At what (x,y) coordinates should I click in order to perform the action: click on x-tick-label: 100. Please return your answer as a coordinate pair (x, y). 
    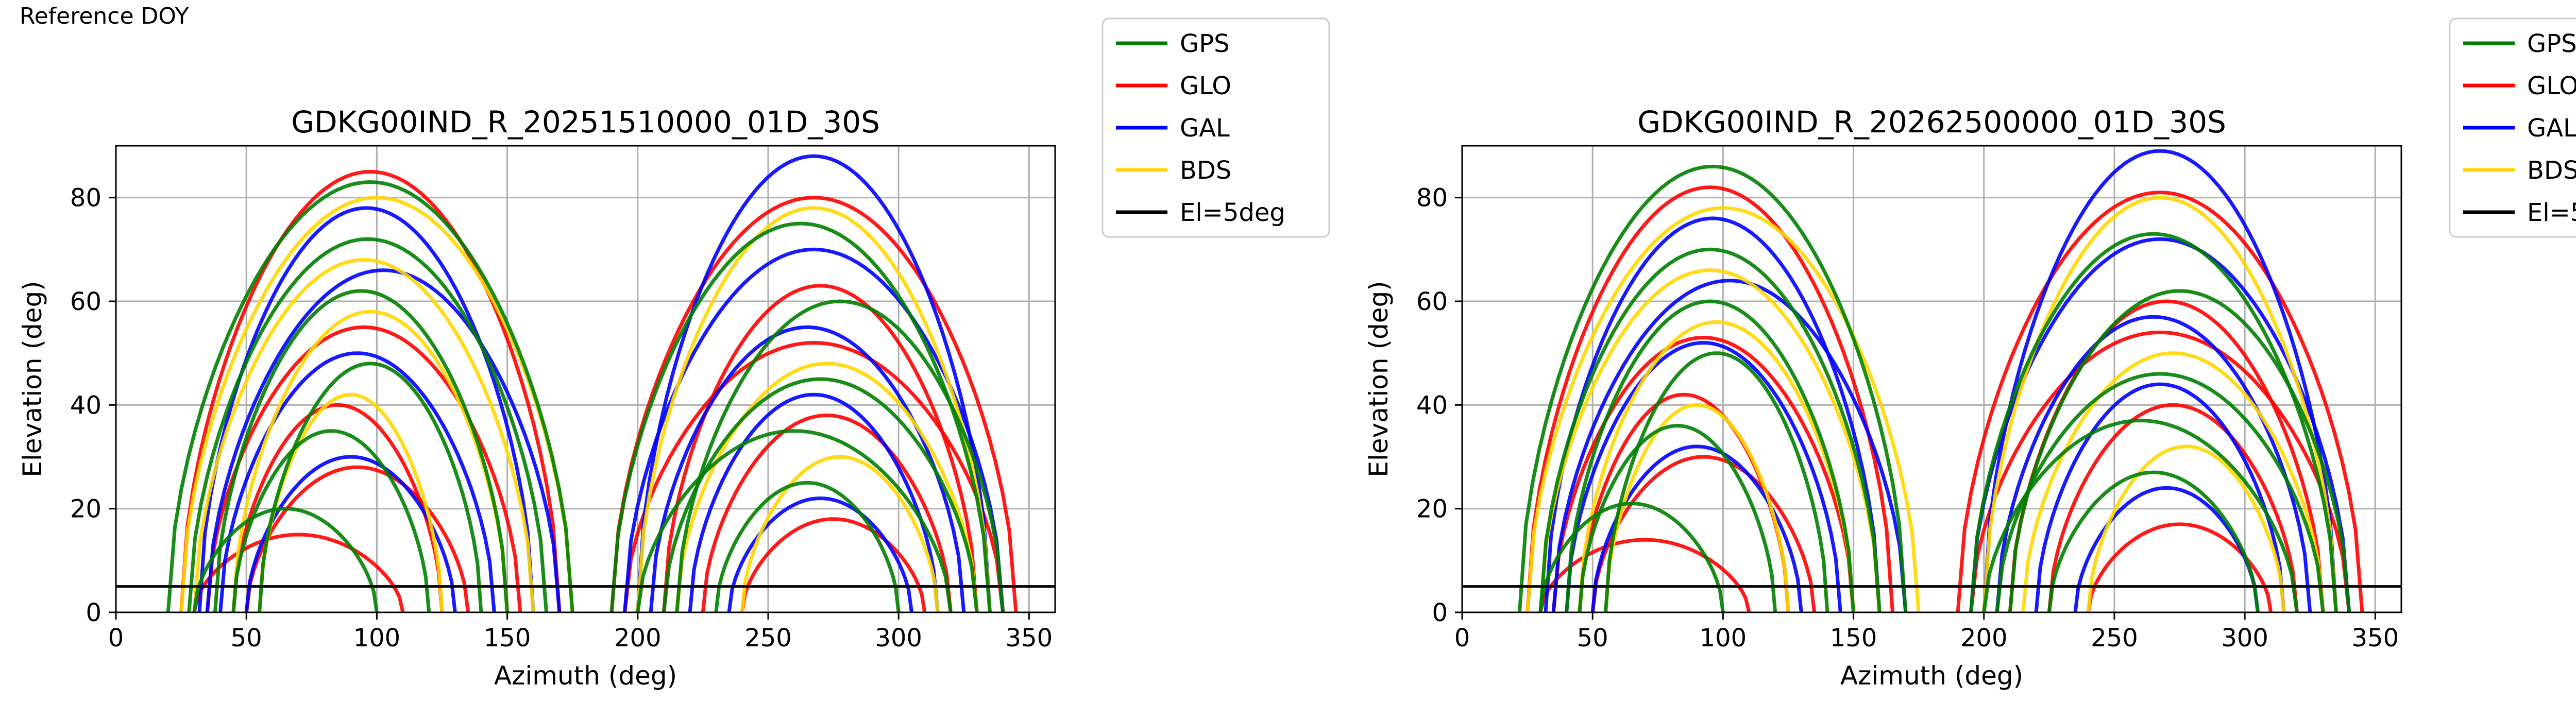
    Looking at the image, I should click on (1723, 638).